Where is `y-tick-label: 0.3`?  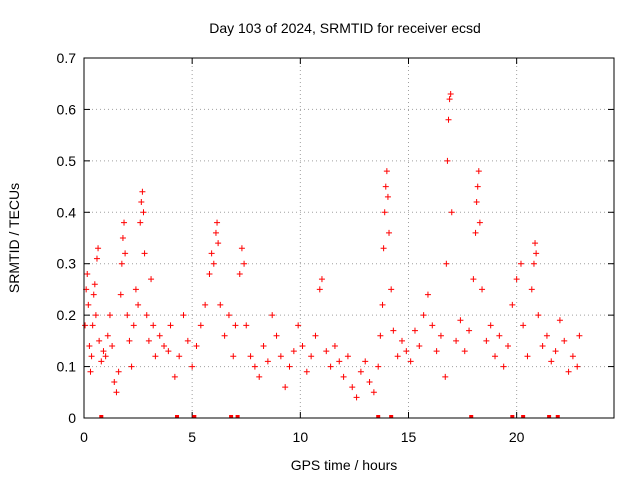 y-tick-label: 0.3 is located at coordinates (67, 264).